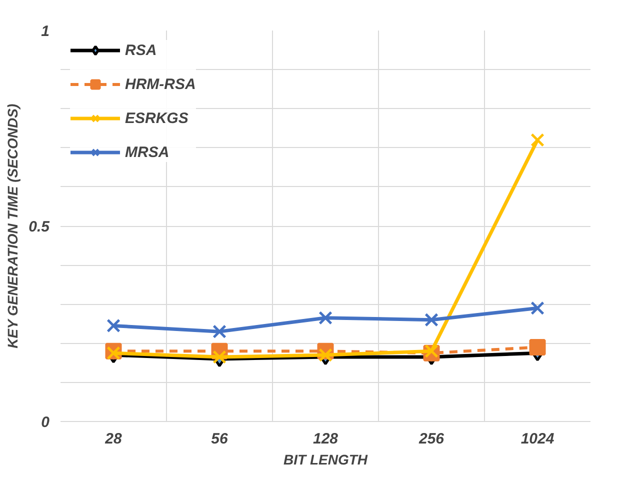 The width and height of the screenshot is (618, 478). I want to click on x-tick-label: 28, so click(113, 439).